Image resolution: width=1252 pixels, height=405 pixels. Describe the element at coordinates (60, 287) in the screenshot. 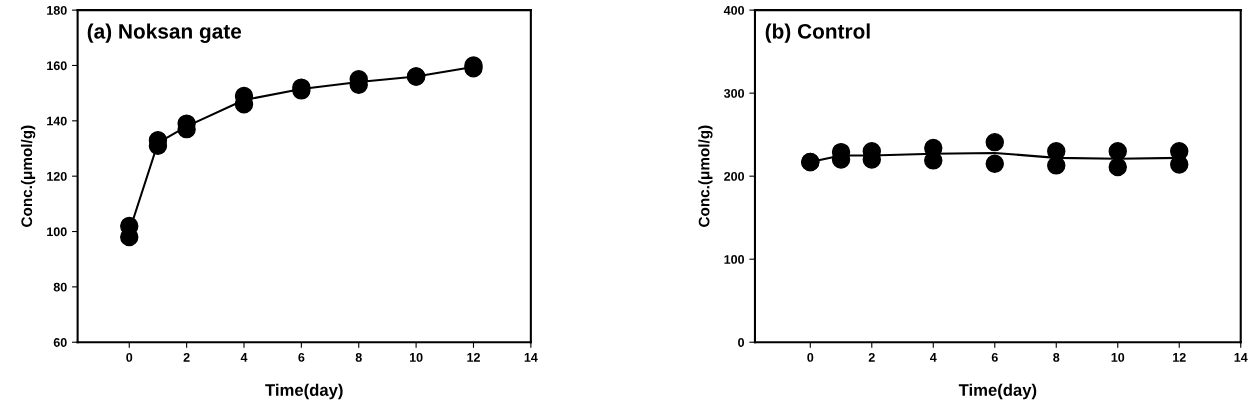

I see `y-tick-label: 80` at that location.